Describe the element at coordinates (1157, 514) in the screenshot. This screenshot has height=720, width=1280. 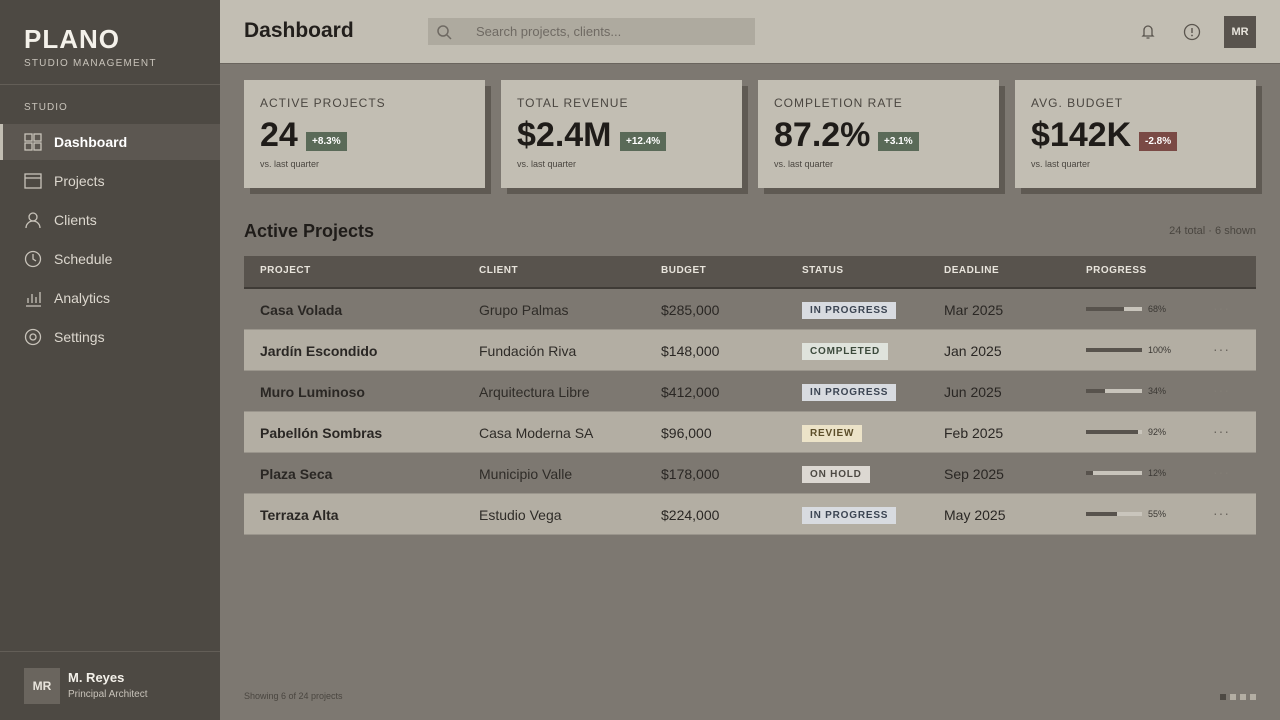
I see `progress-label: 55%` at that location.